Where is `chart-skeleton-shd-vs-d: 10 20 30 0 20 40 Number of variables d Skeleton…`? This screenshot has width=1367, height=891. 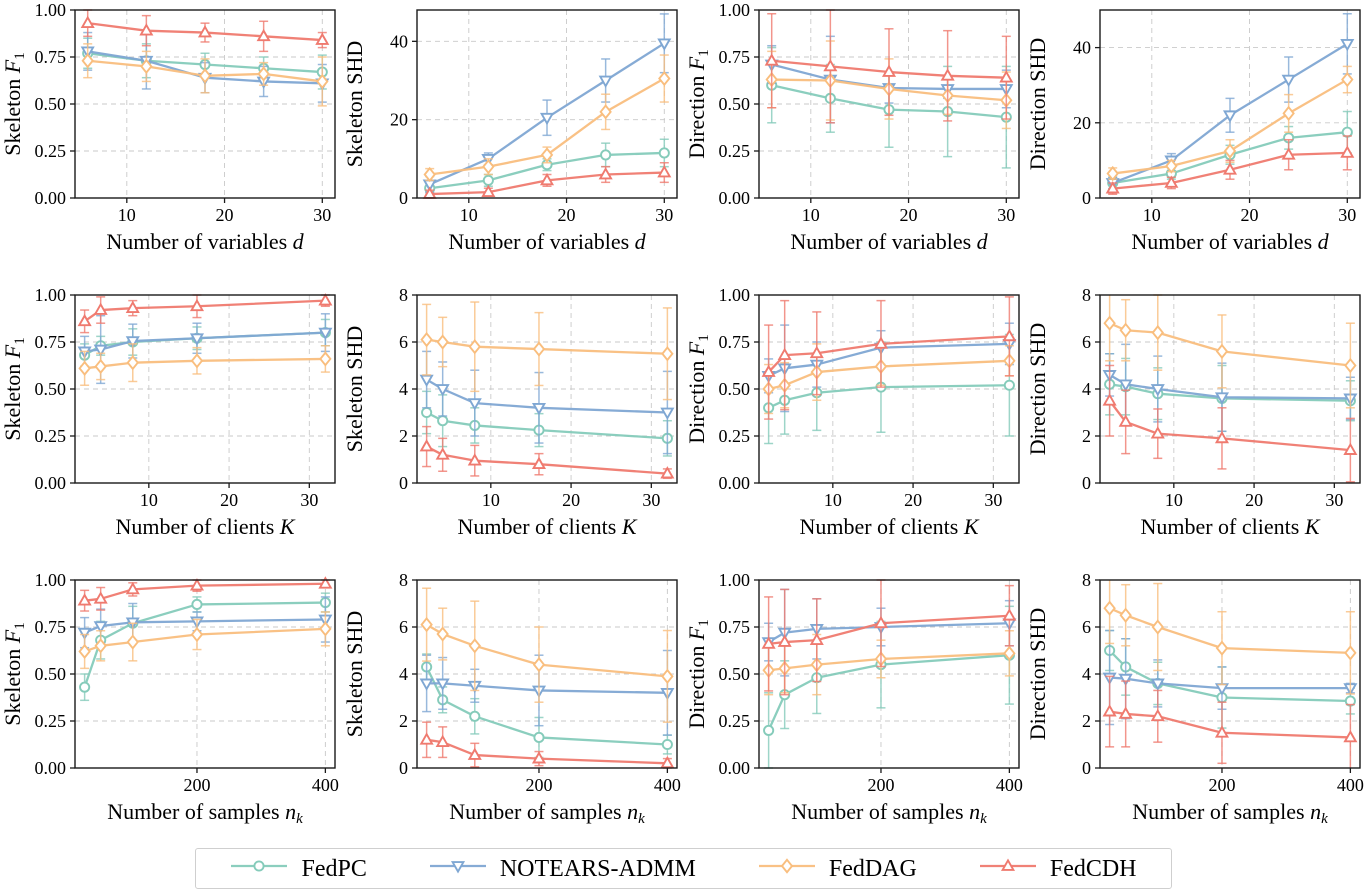
chart-skeleton-shd-vs-d: 10 20 30 0 20 40 Number of variables d Skeleton… is located at coordinates (512, 132).